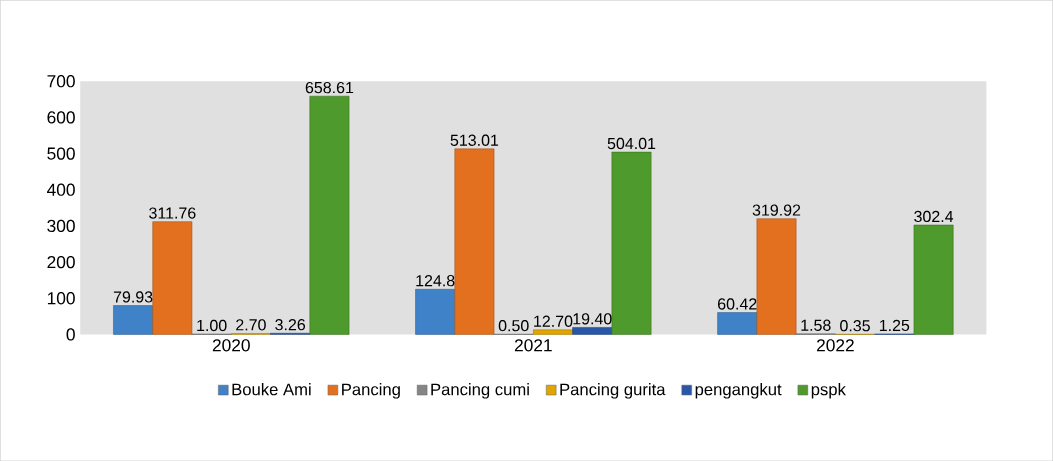 This screenshot has width=1053, height=461. I want to click on data-label: 1.25, so click(894, 325).